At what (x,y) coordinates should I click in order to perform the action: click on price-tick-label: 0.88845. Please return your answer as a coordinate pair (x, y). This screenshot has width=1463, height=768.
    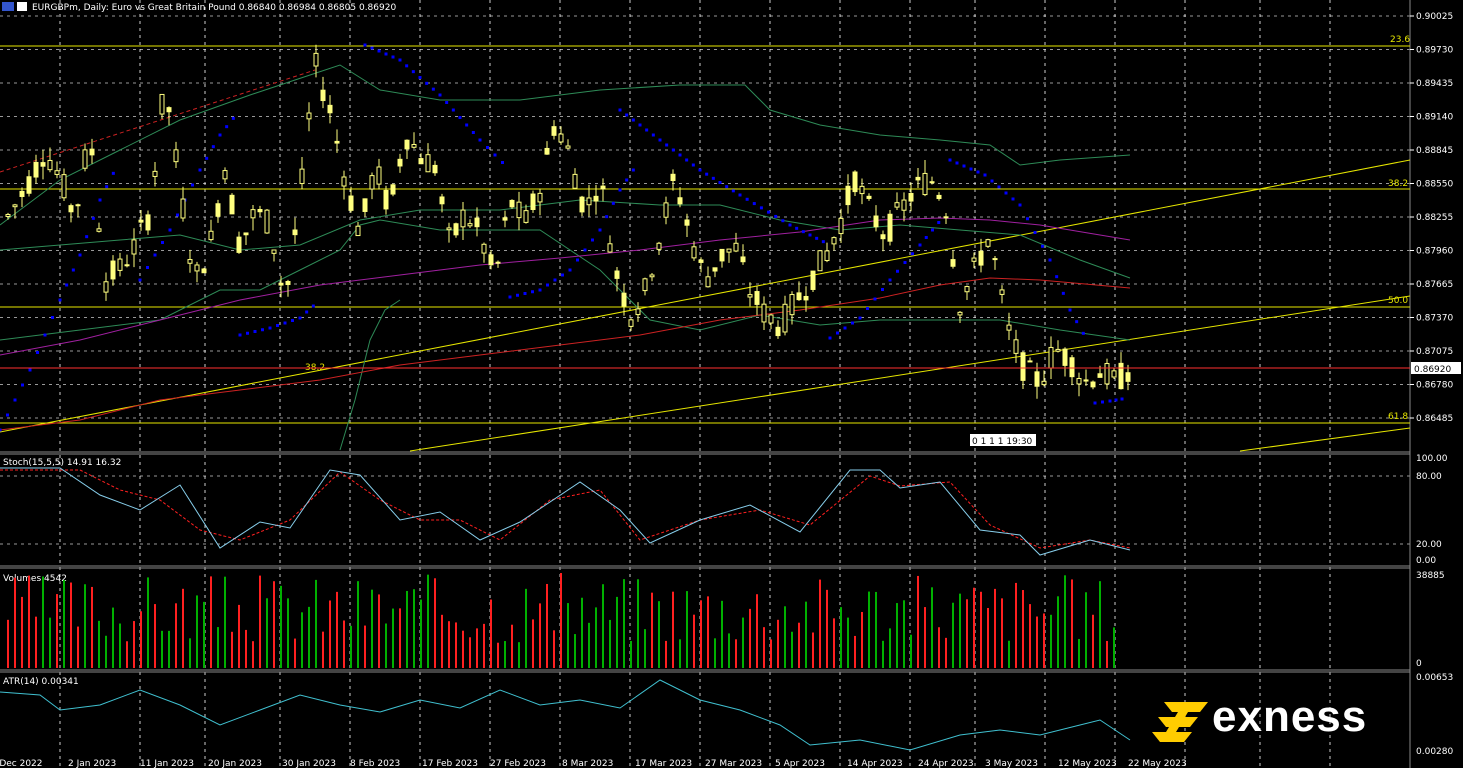
    Looking at the image, I should click on (1434, 151).